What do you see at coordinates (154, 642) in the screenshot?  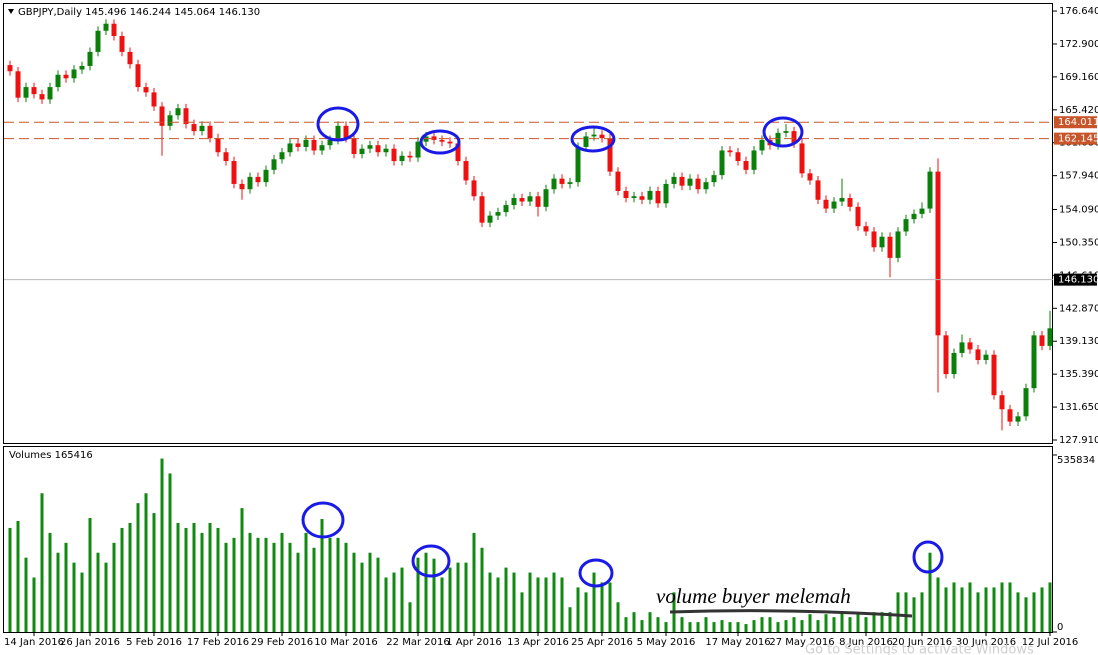 I see `x-tick-label: 5 Feb 2016` at bounding box center [154, 642].